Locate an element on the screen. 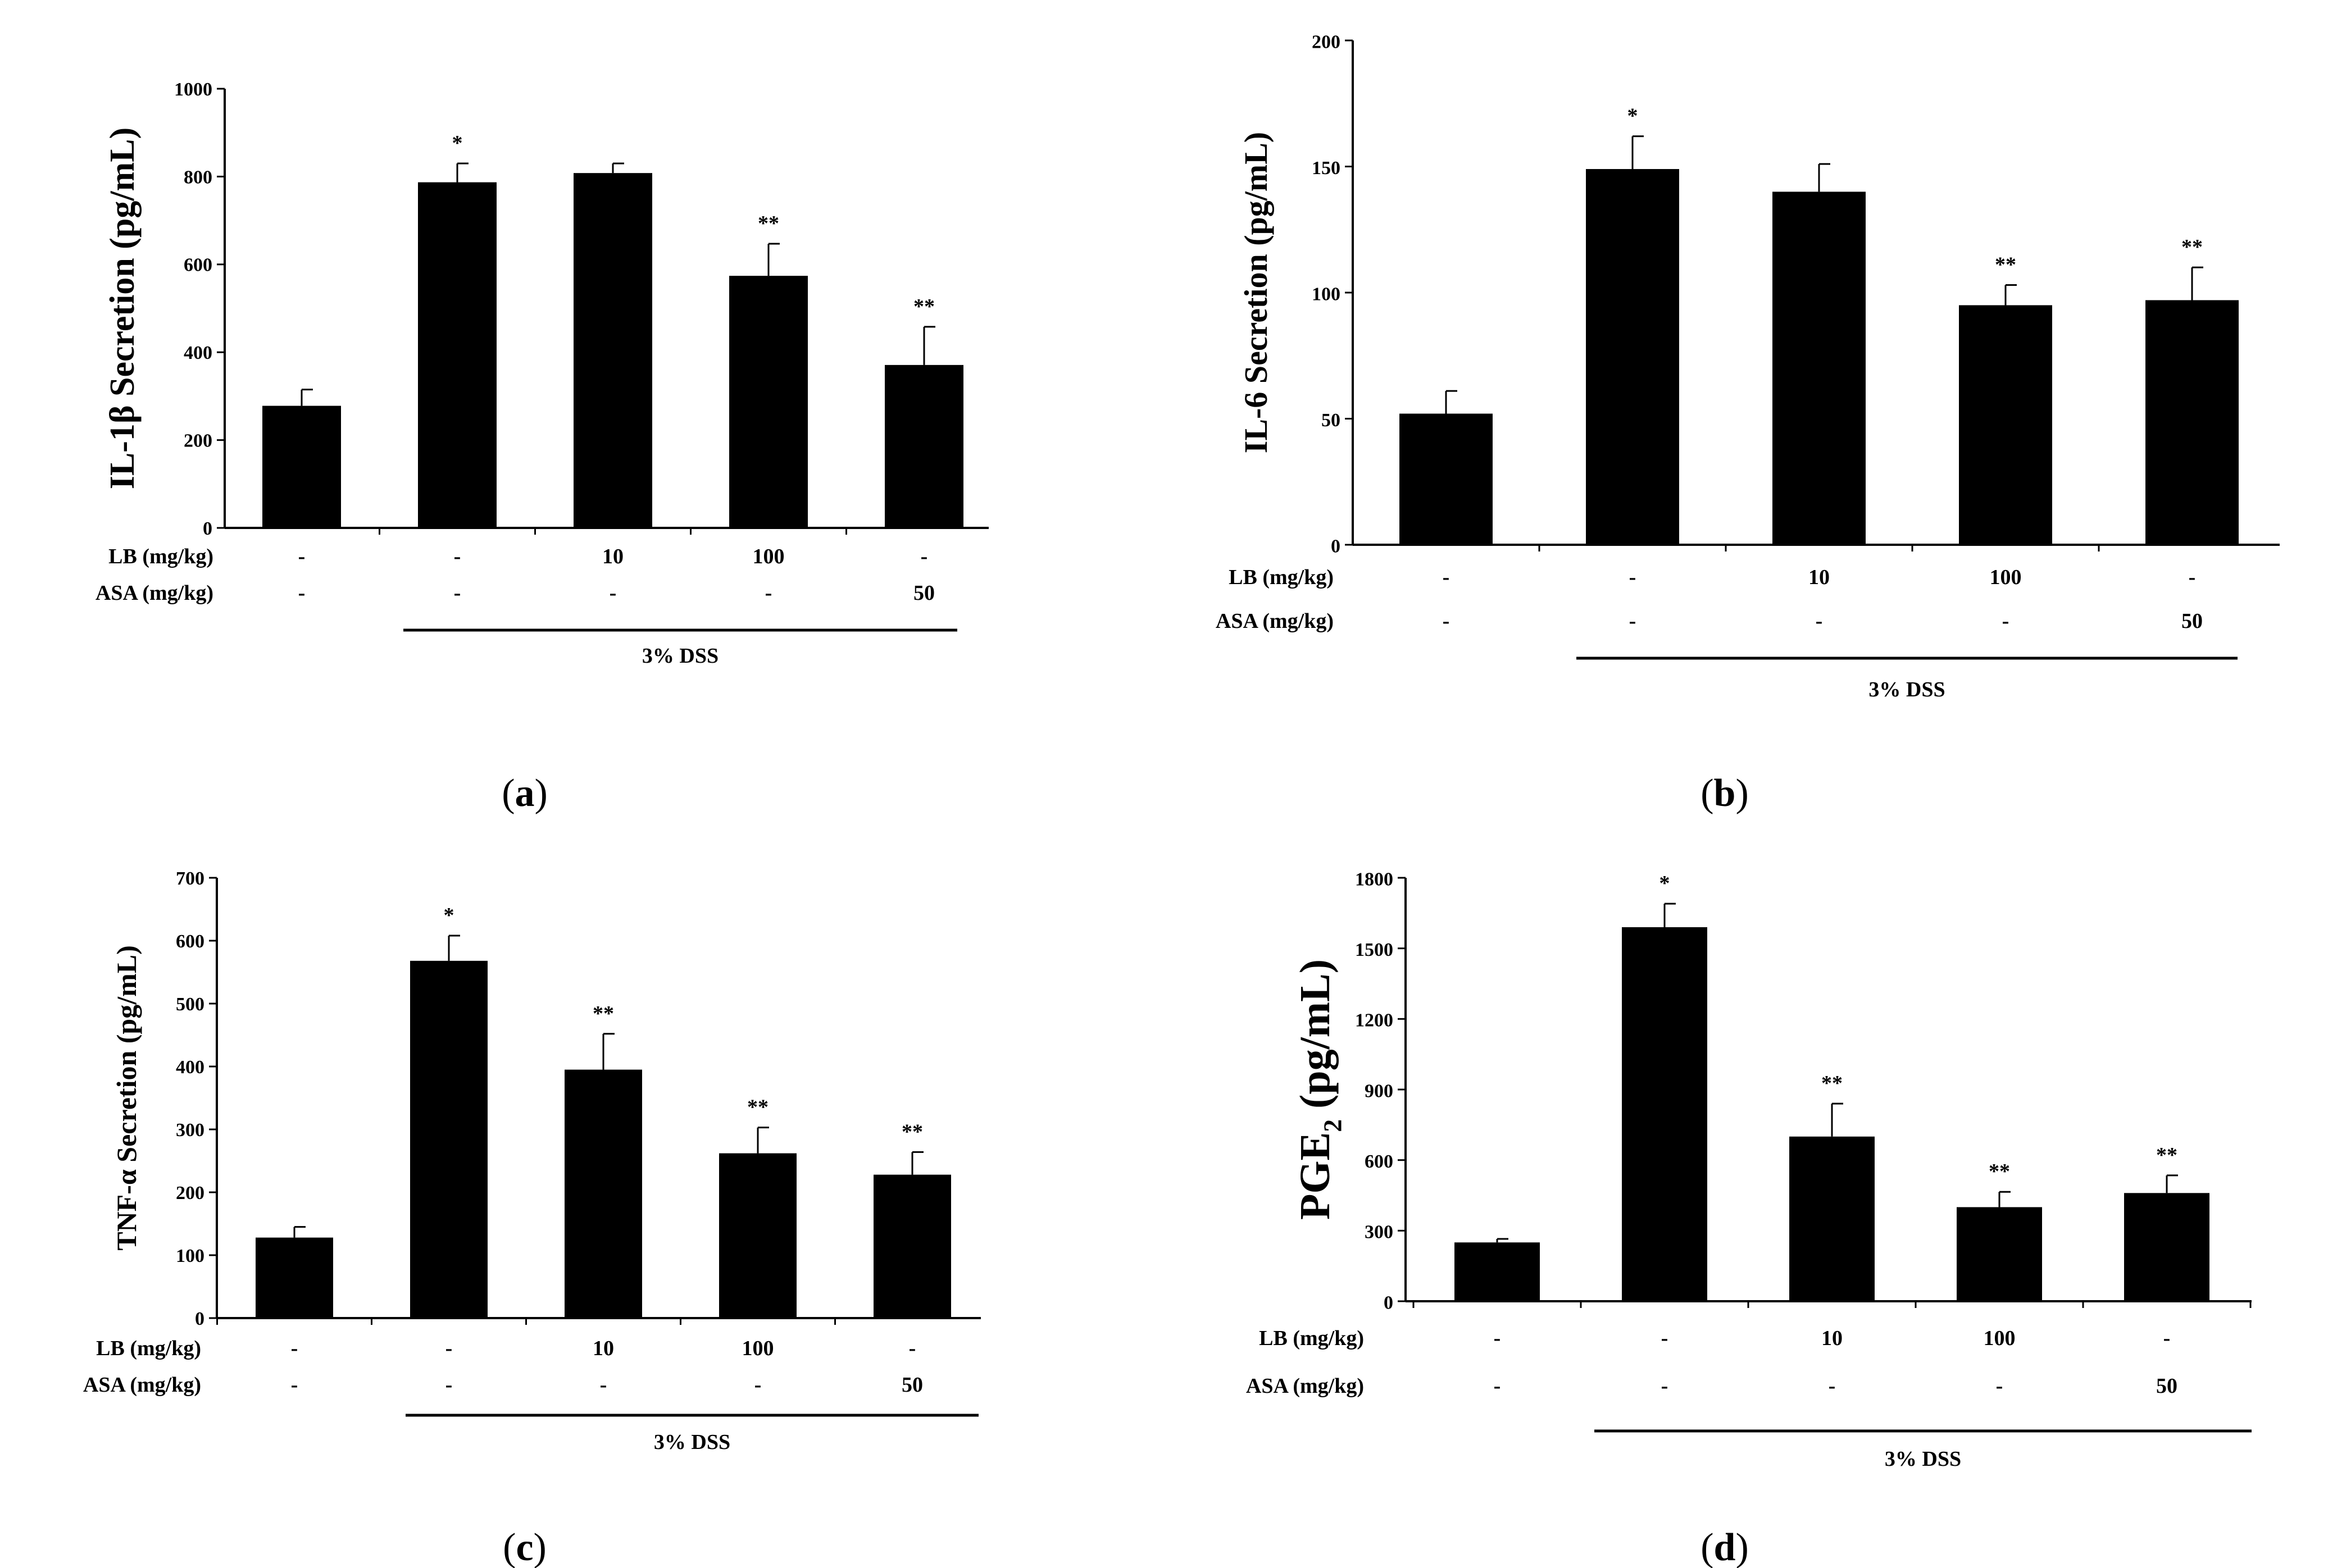 The width and height of the screenshot is (2328, 1568). y-axis-title: IL-1β Secretion (pg/mL) is located at coordinates (122, 308).